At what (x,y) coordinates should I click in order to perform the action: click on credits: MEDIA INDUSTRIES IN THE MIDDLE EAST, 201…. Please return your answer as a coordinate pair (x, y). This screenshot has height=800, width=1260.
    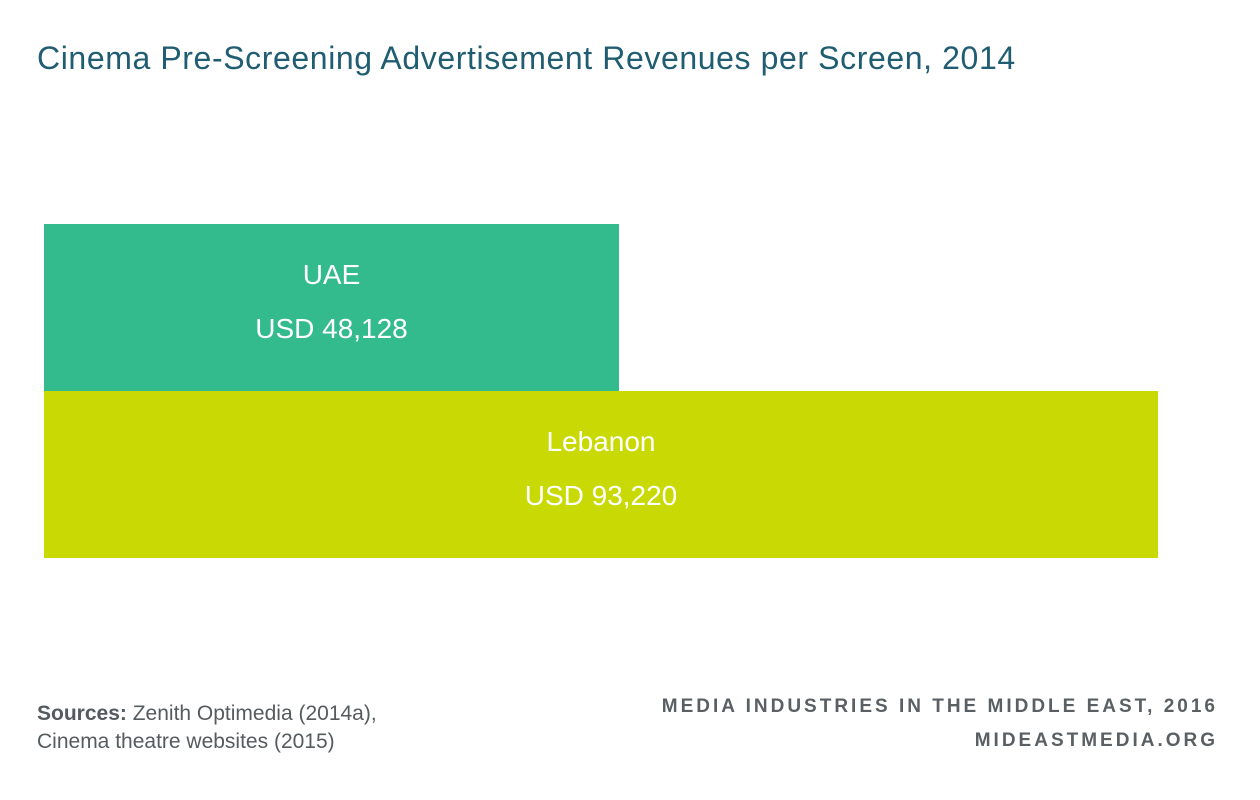
    Looking at the image, I should click on (940, 724).